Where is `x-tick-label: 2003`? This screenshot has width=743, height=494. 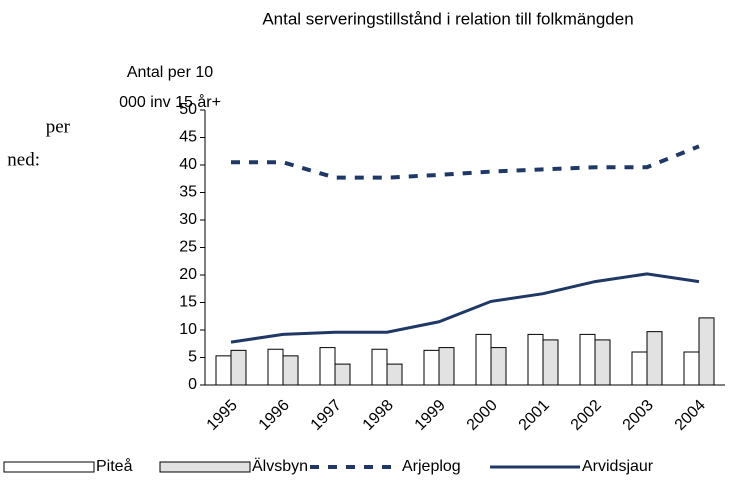
x-tick-label: 2003 is located at coordinates (638, 415).